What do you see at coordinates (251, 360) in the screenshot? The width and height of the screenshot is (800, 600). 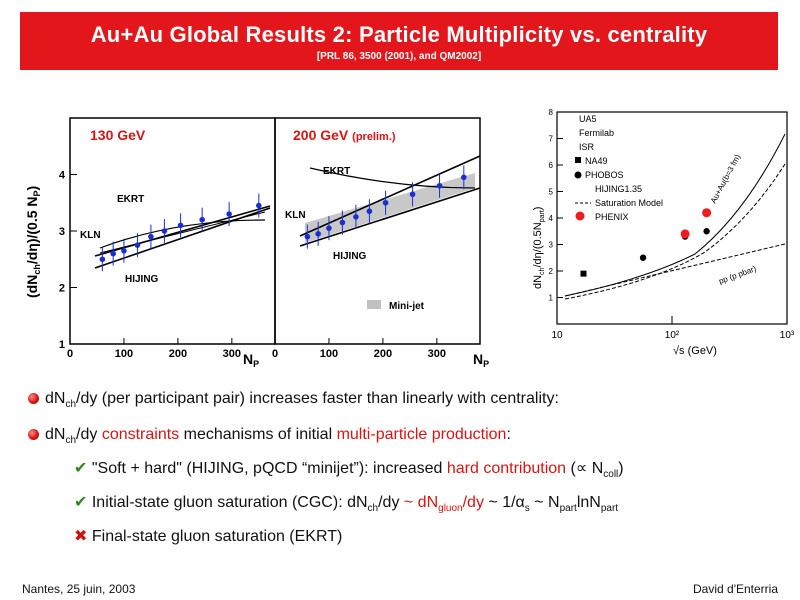 I see `panel-130-xlabel: NP` at bounding box center [251, 360].